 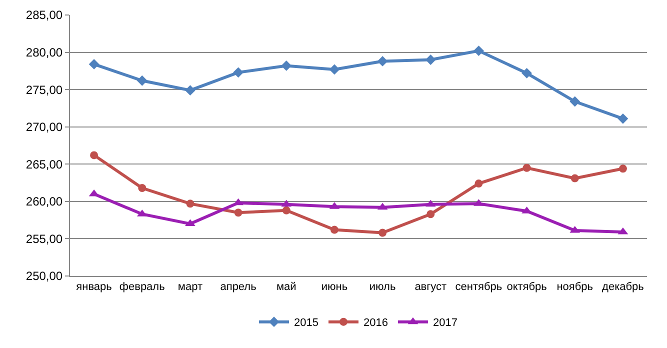 I want to click on x-tick-label: сентябрь, so click(x=478, y=287).